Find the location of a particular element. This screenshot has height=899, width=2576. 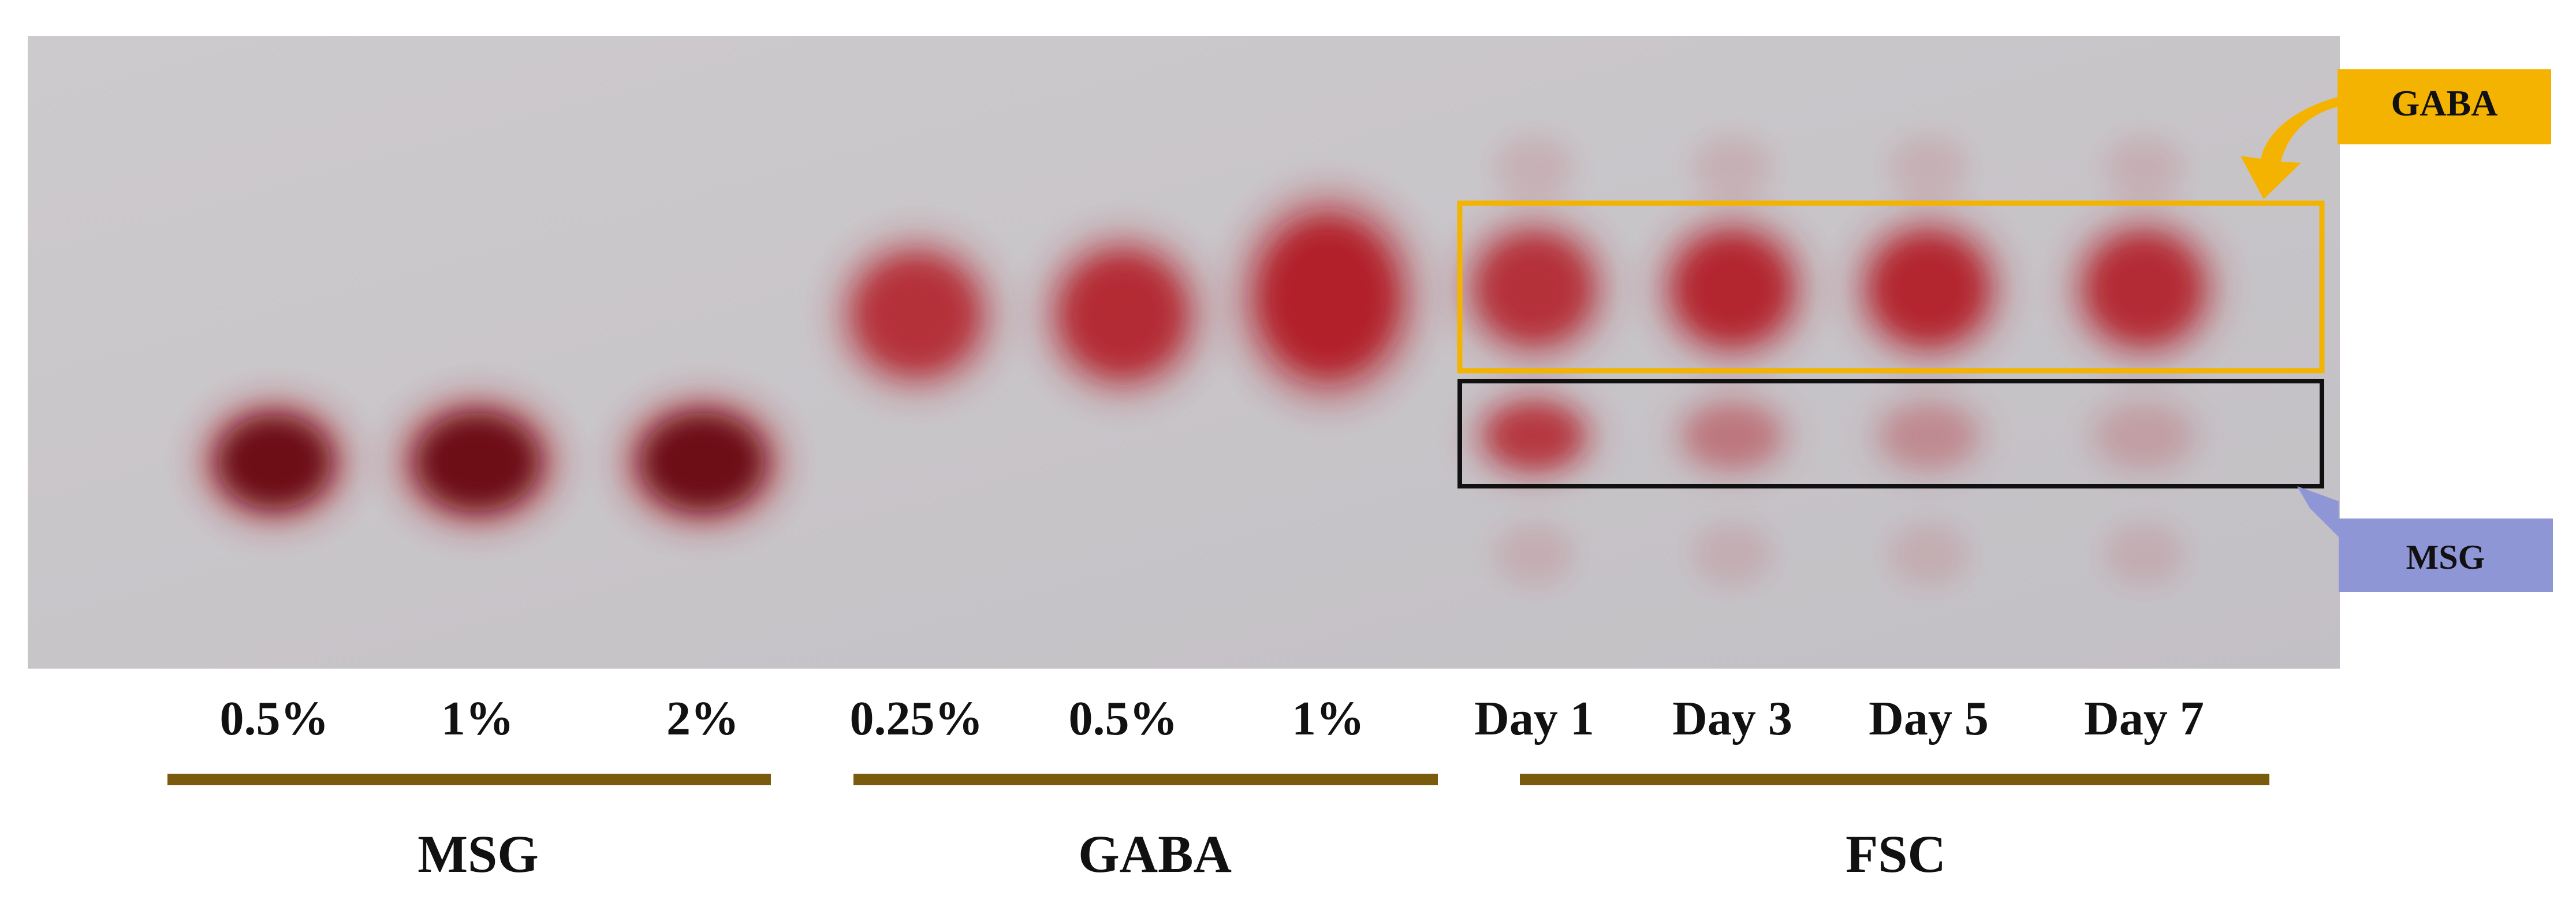

msg-callout-box is located at coordinates (2425, 539).